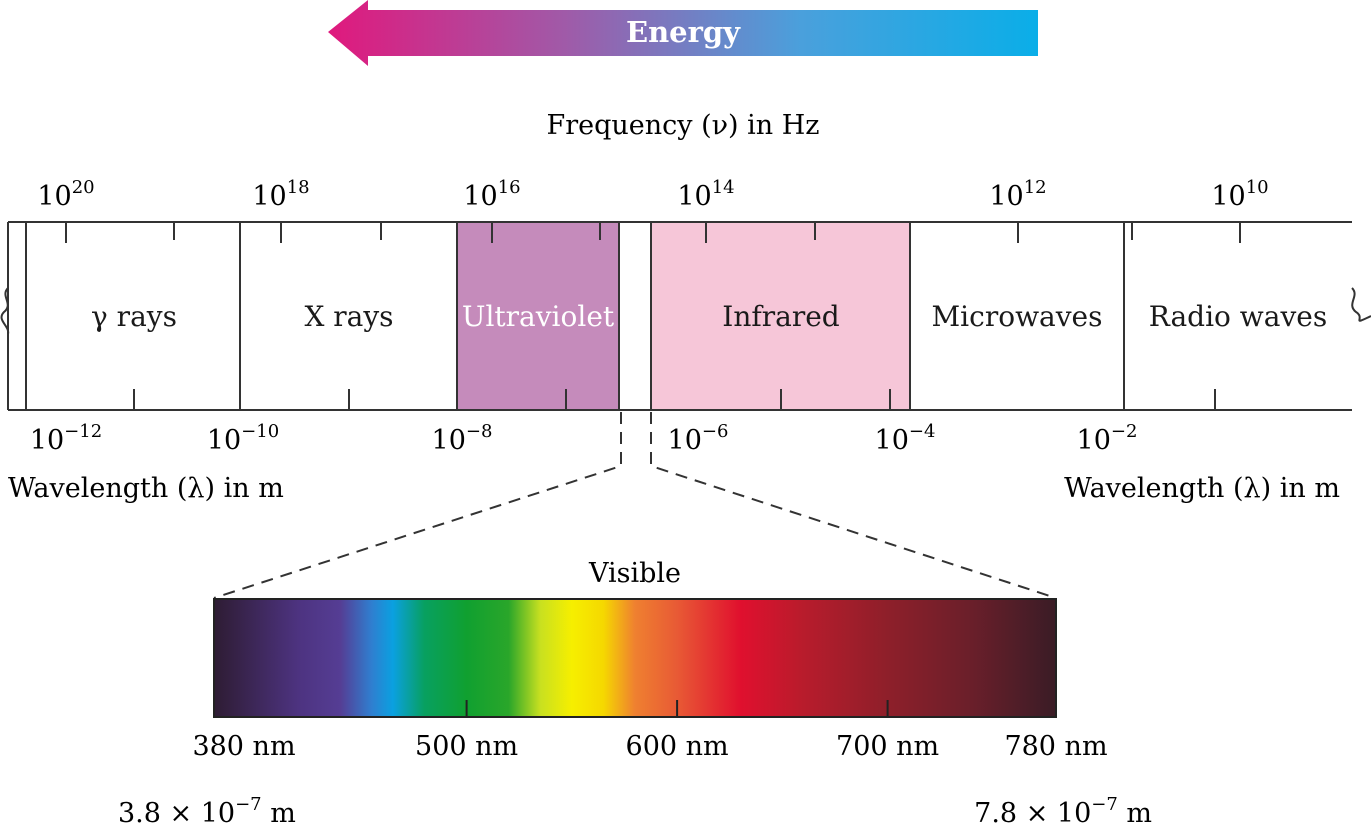 The width and height of the screenshot is (1371, 829). Describe the element at coordinates (243, 438) in the screenshot. I see `wavelength-tick-label: 10⁻¹⁰` at that location.